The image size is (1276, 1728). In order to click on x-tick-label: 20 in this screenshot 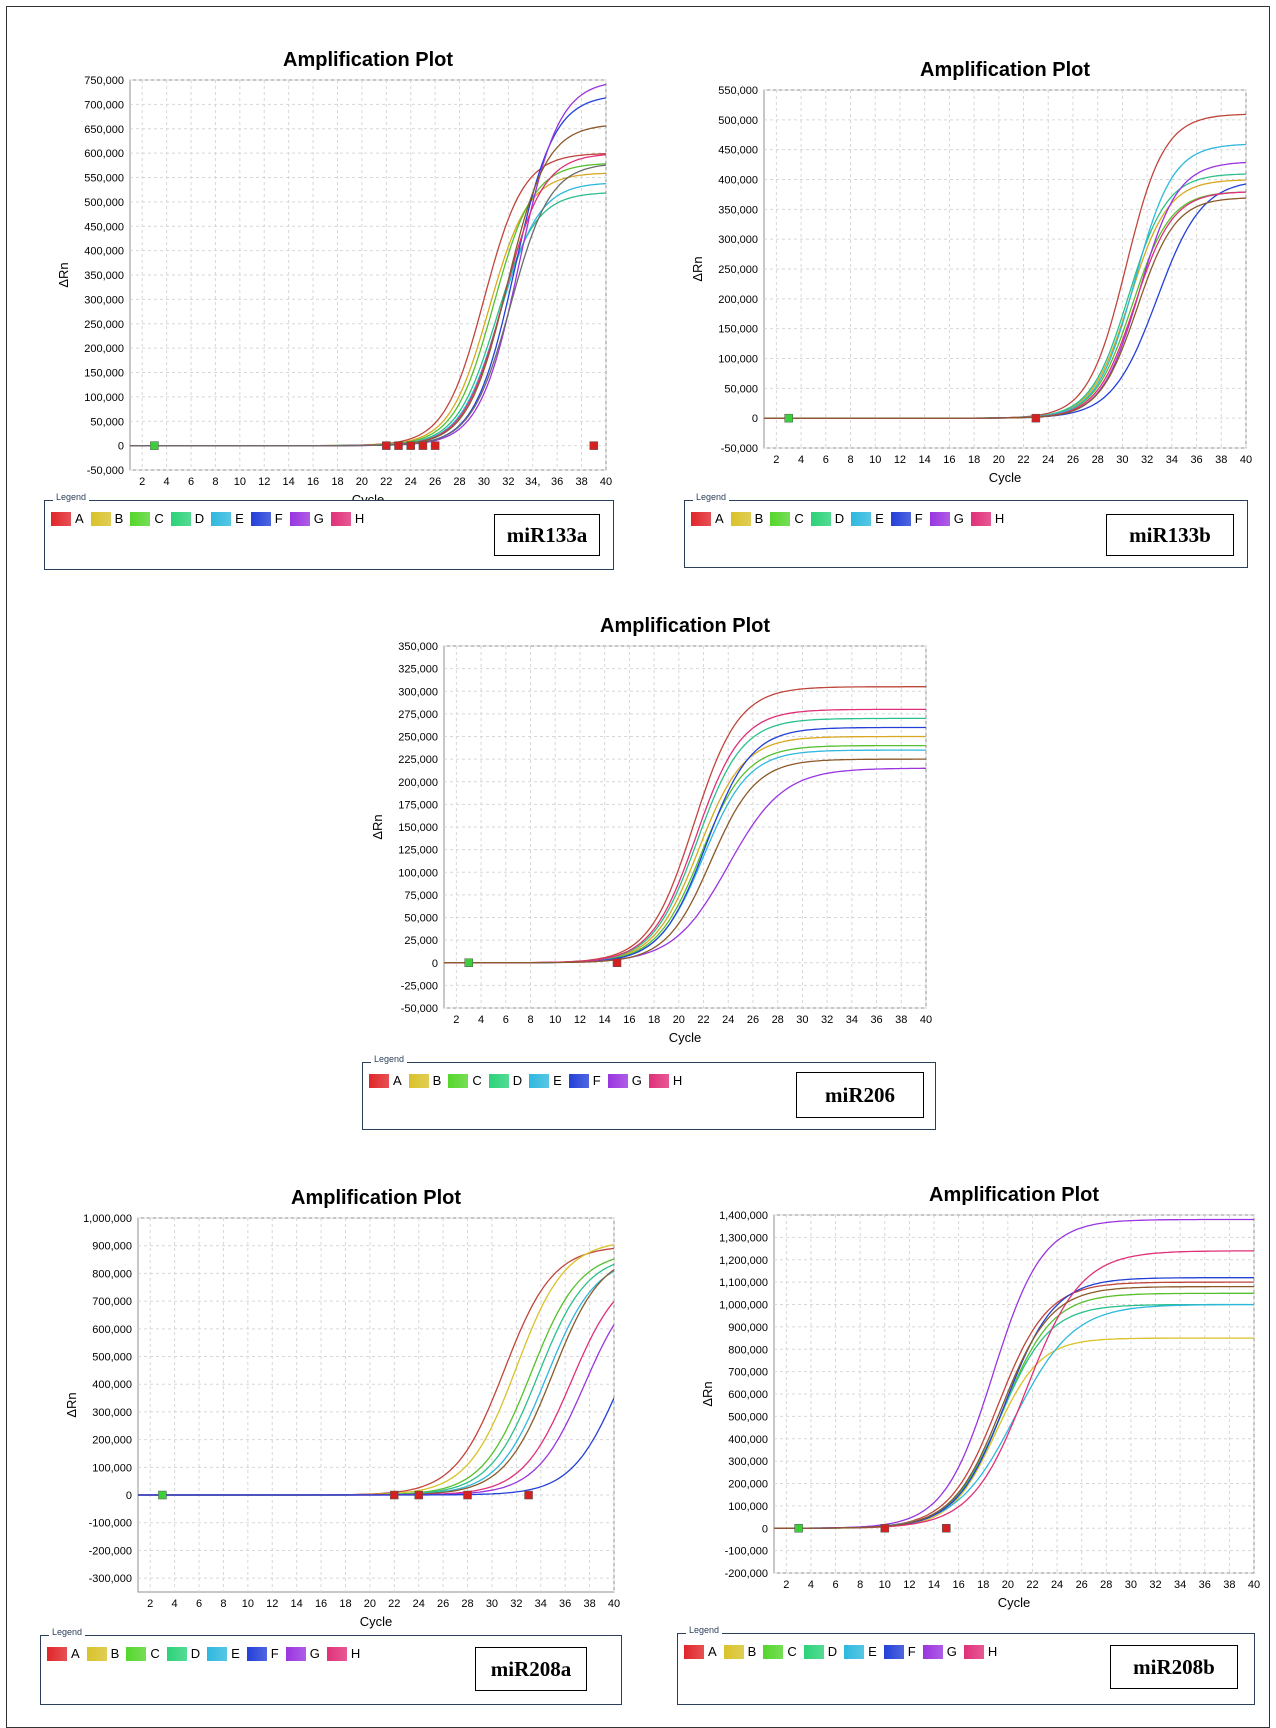, I will do `click(370, 1604)`.